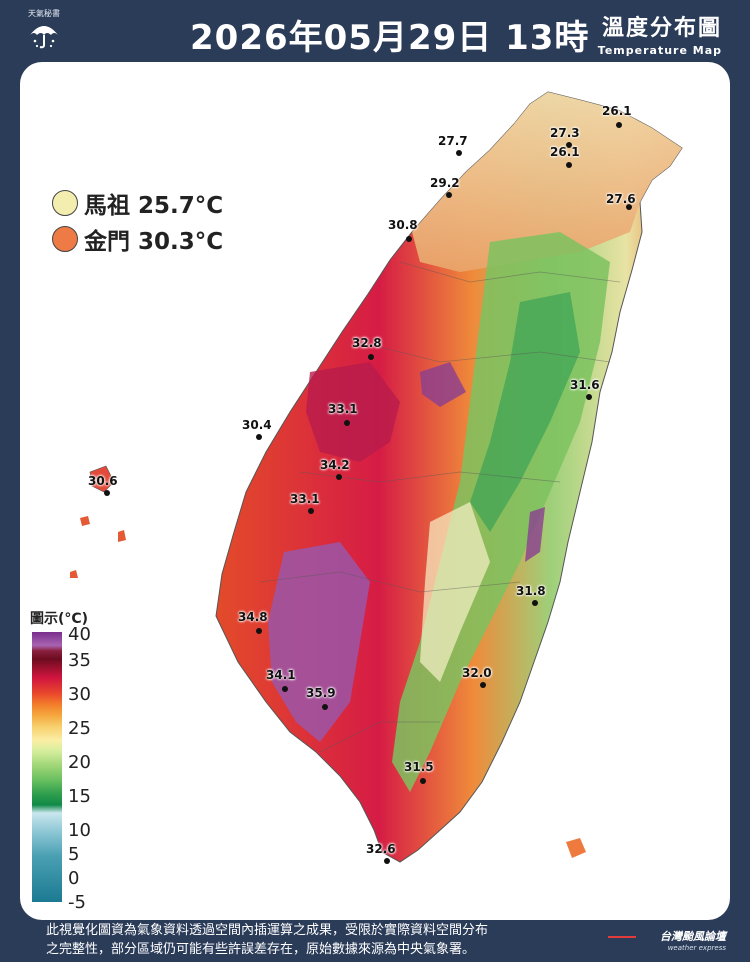  I want to click on matsu-label: 馬祖 25.7°C, so click(154, 206).